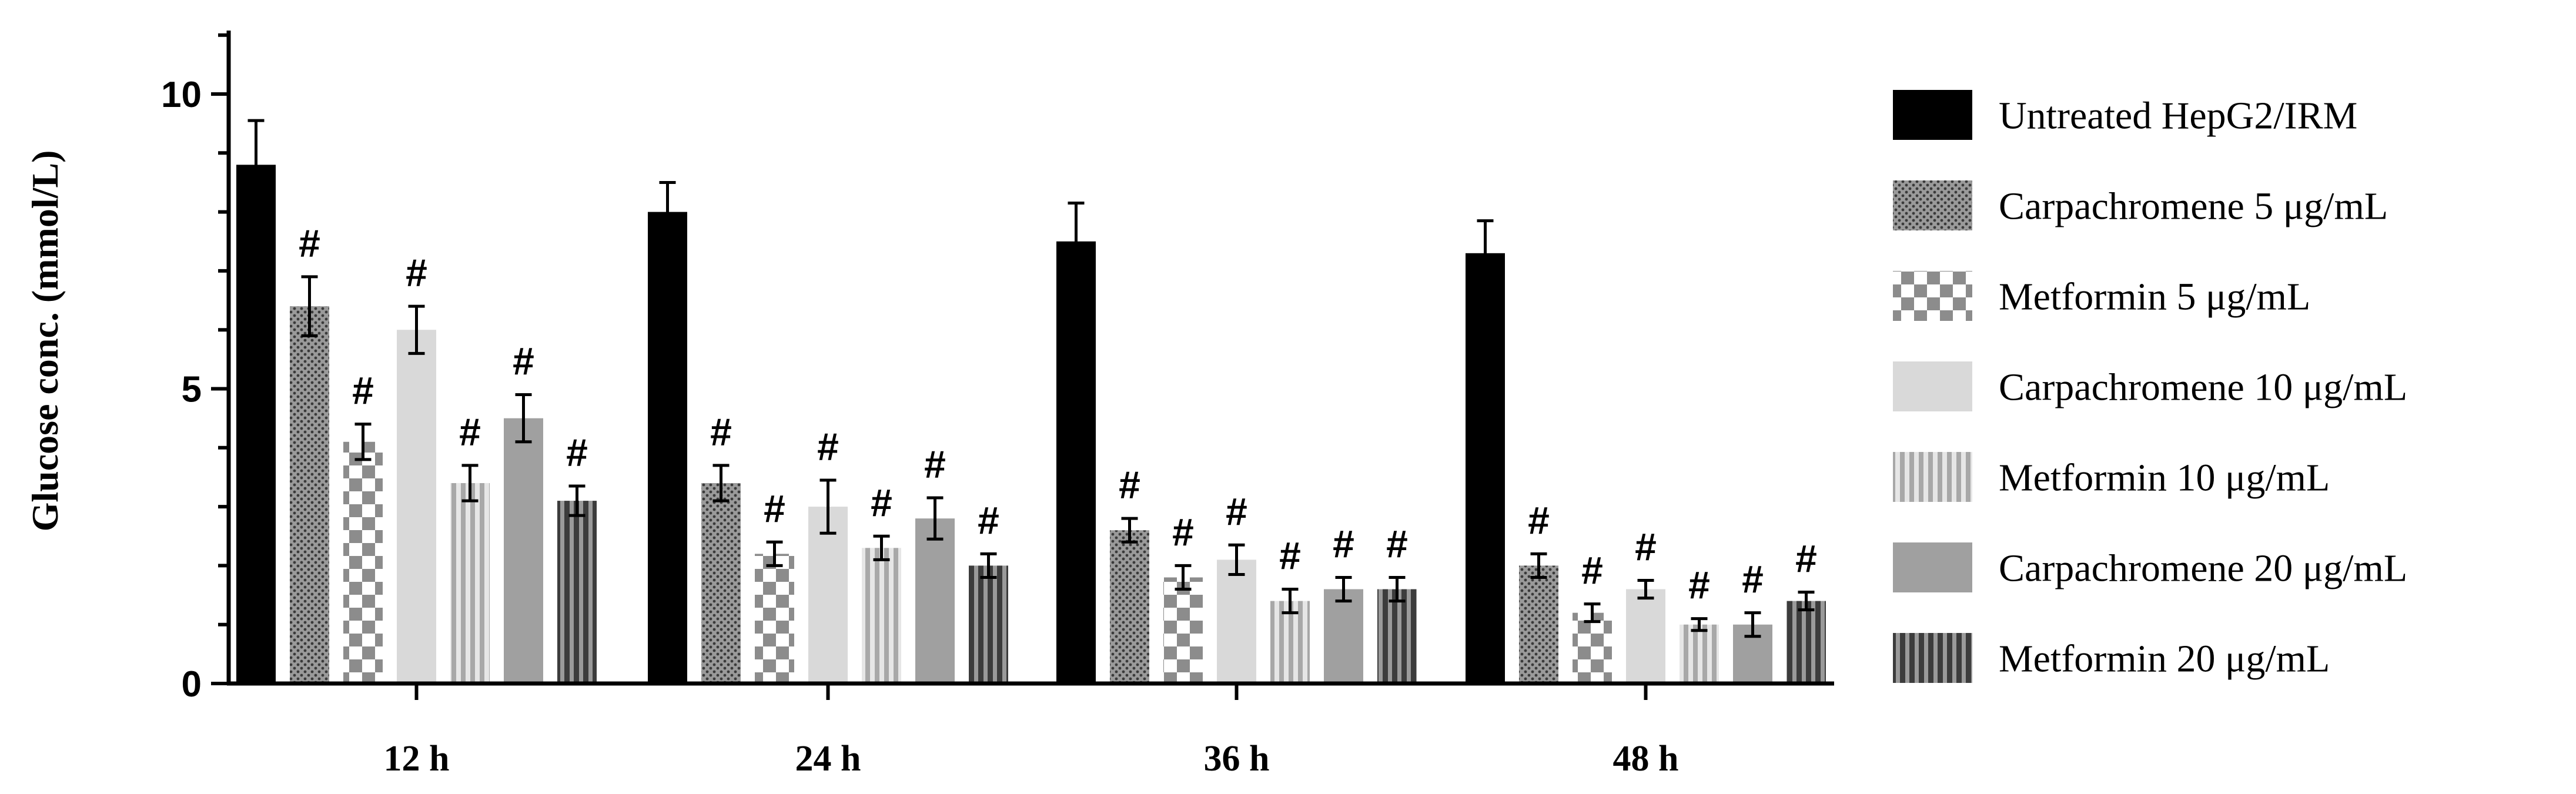 The width and height of the screenshot is (2576, 794). Describe the element at coordinates (417, 759) in the screenshot. I see `x-tick-label: 12 h` at that location.